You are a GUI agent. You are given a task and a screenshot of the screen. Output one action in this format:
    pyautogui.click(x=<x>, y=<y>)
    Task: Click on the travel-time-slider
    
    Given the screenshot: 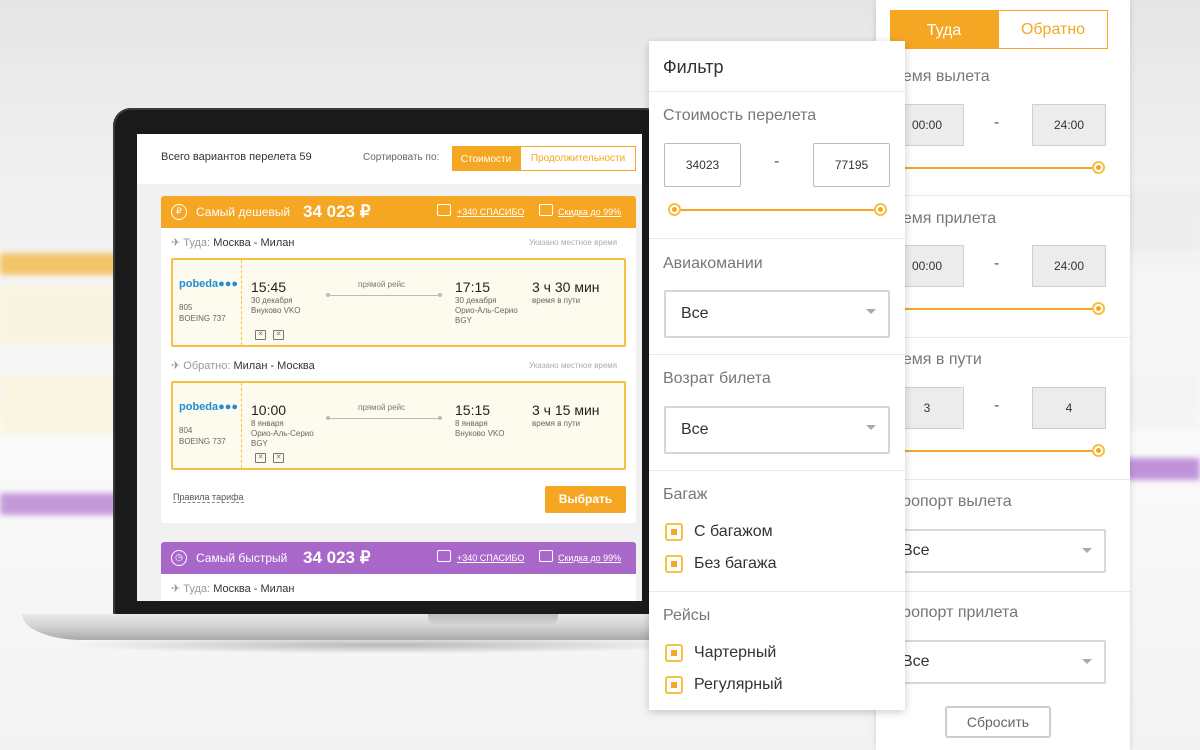 What is the action you would take?
    pyautogui.click(x=1000, y=451)
    